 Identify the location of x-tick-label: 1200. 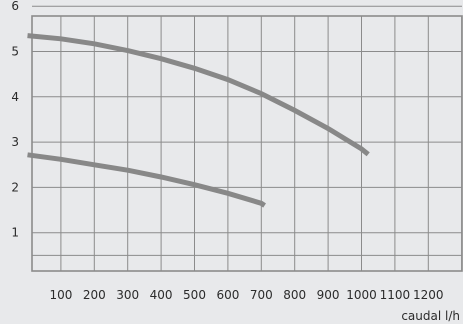
(428, 295).